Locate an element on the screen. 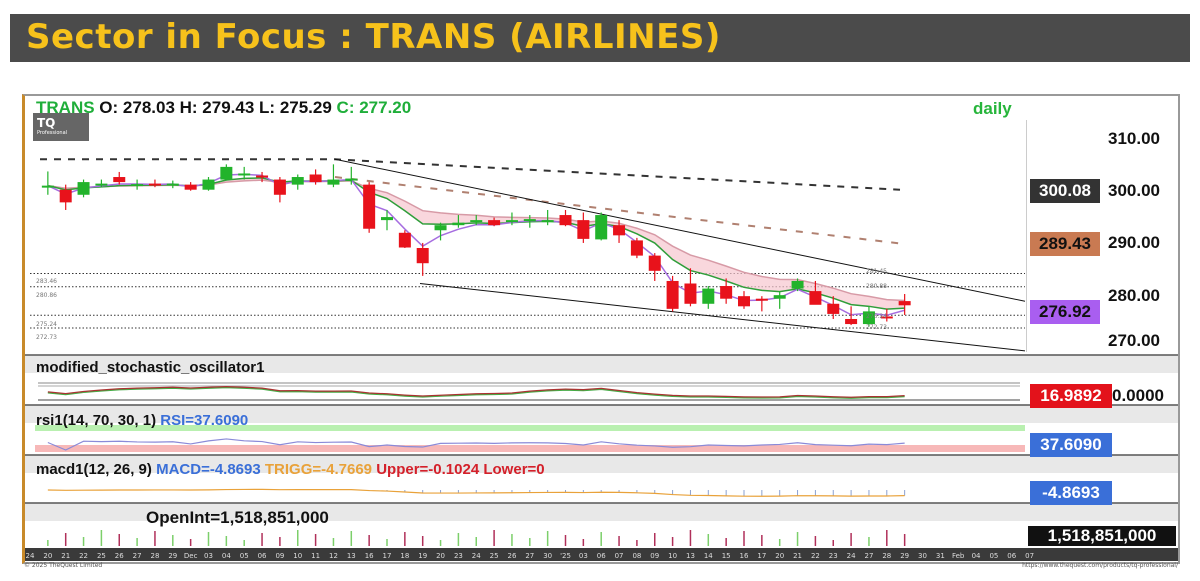  macd-tag: -4.8693 is located at coordinates (1071, 493).